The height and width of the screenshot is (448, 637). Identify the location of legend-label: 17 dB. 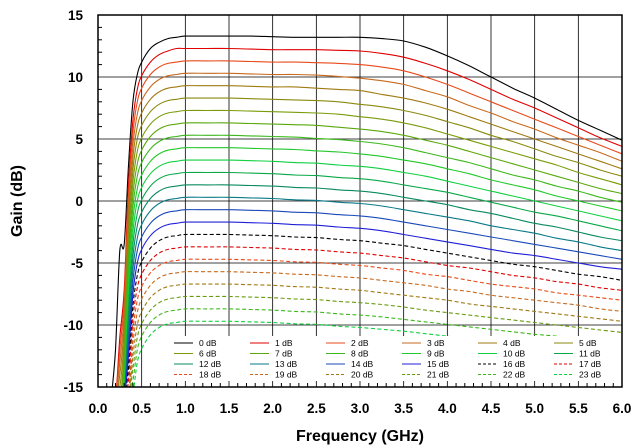
(590, 364).